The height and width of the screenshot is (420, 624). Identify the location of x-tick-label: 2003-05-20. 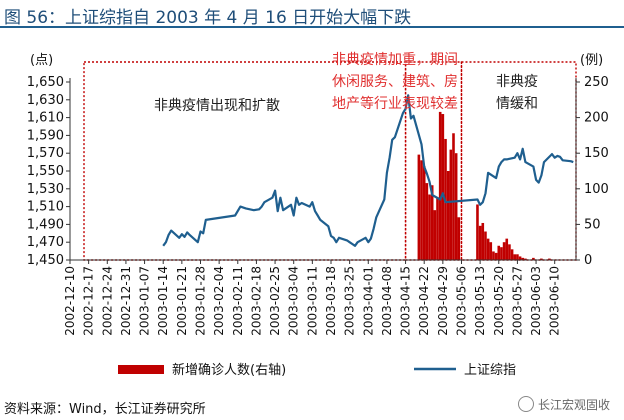
(499, 301).